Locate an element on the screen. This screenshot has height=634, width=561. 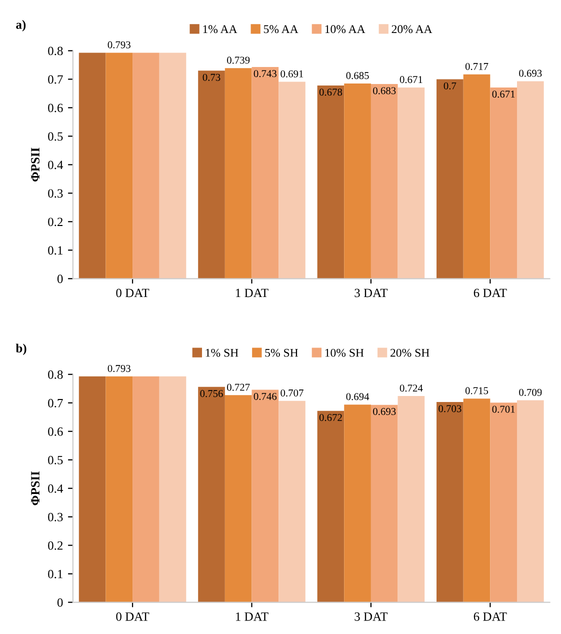
data-label: 0.743 is located at coordinates (265, 74).